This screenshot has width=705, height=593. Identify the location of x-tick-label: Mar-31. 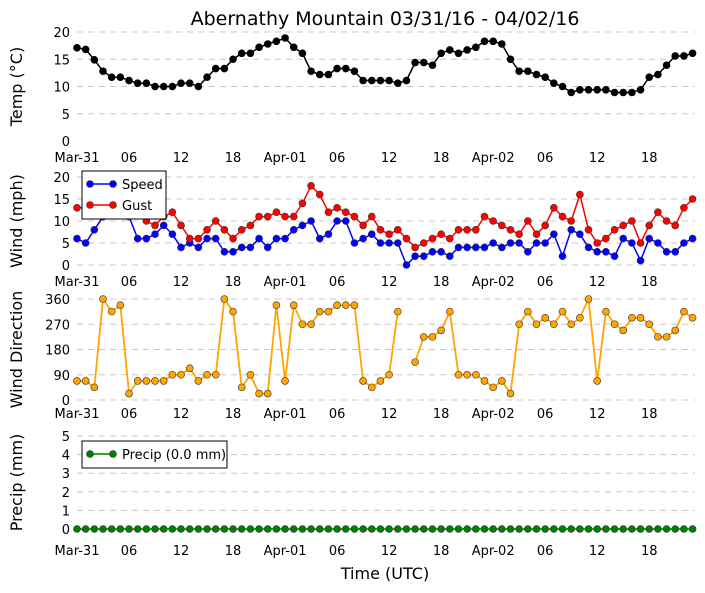
(77, 158).